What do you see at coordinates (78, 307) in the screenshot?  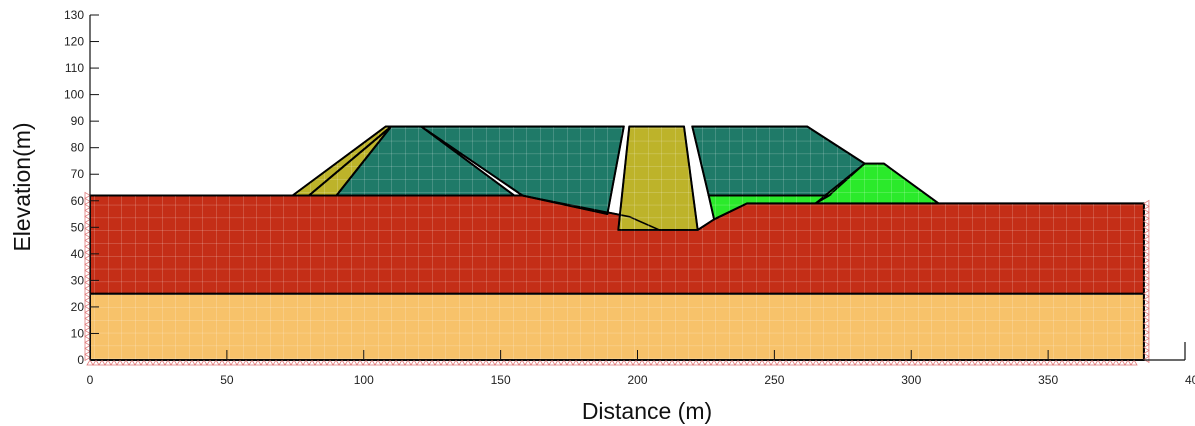 I see `y-tick-label: 20` at bounding box center [78, 307].